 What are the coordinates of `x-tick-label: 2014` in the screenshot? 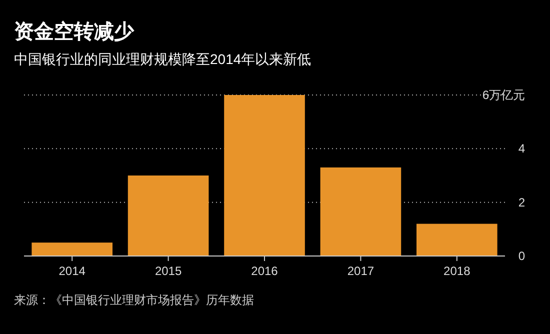 It's located at (72, 271).